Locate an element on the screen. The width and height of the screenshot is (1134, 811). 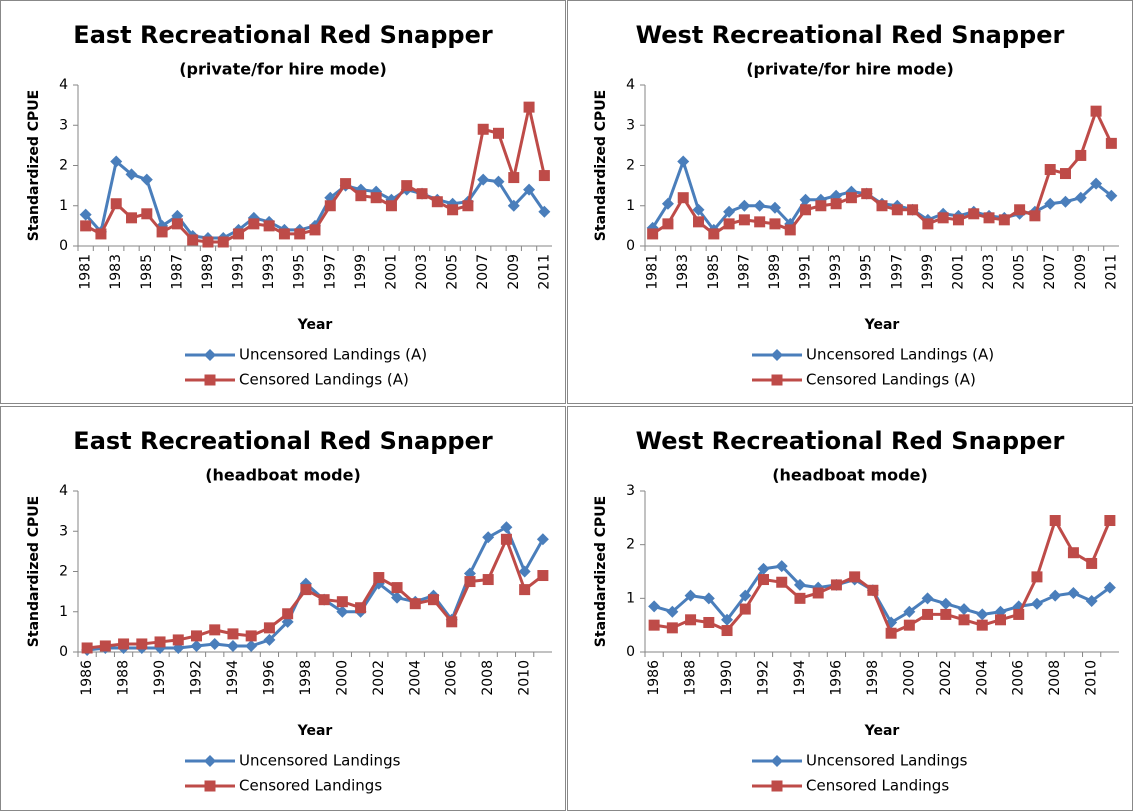
x-tick-label: 1991 is located at coordinates (239, 272).